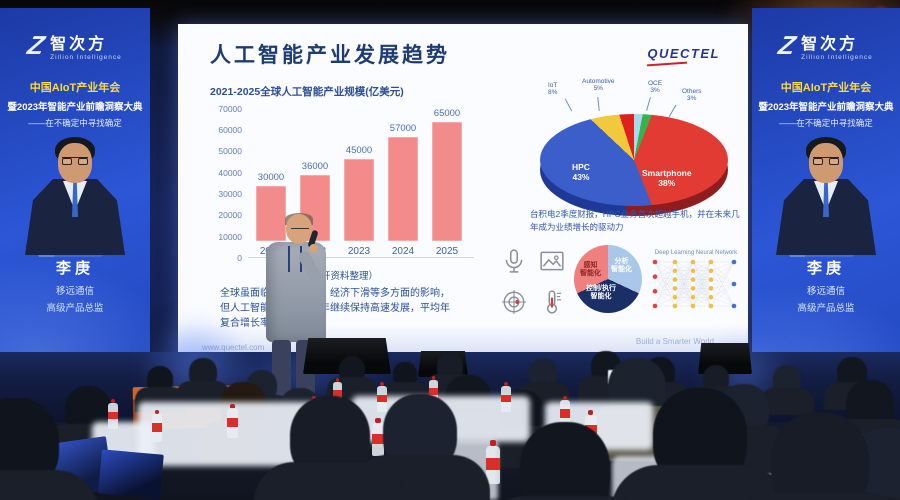  I want to click on presenter-head, so click(299, 229).